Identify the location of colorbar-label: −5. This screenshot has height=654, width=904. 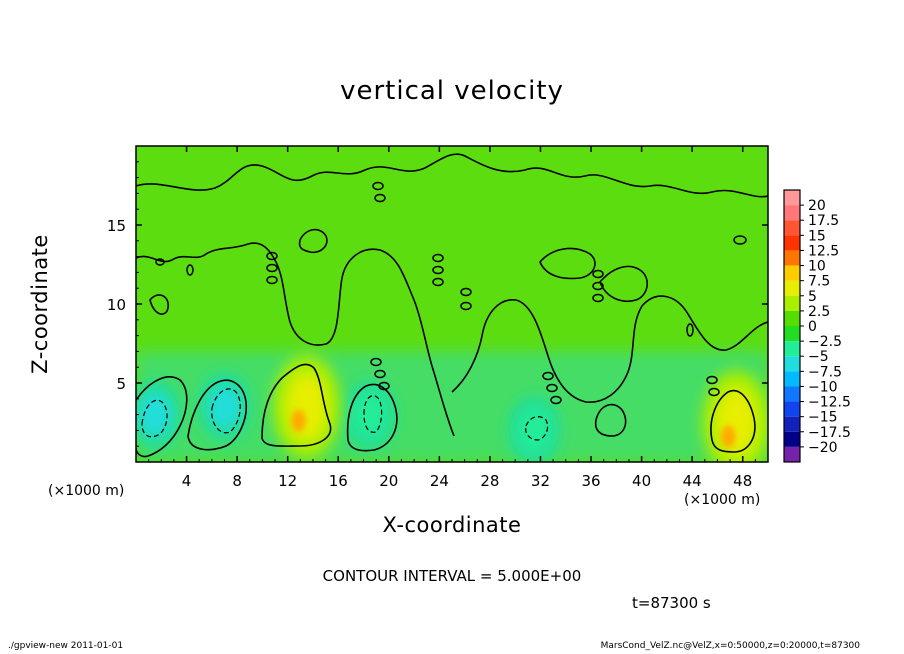
(818, 357).